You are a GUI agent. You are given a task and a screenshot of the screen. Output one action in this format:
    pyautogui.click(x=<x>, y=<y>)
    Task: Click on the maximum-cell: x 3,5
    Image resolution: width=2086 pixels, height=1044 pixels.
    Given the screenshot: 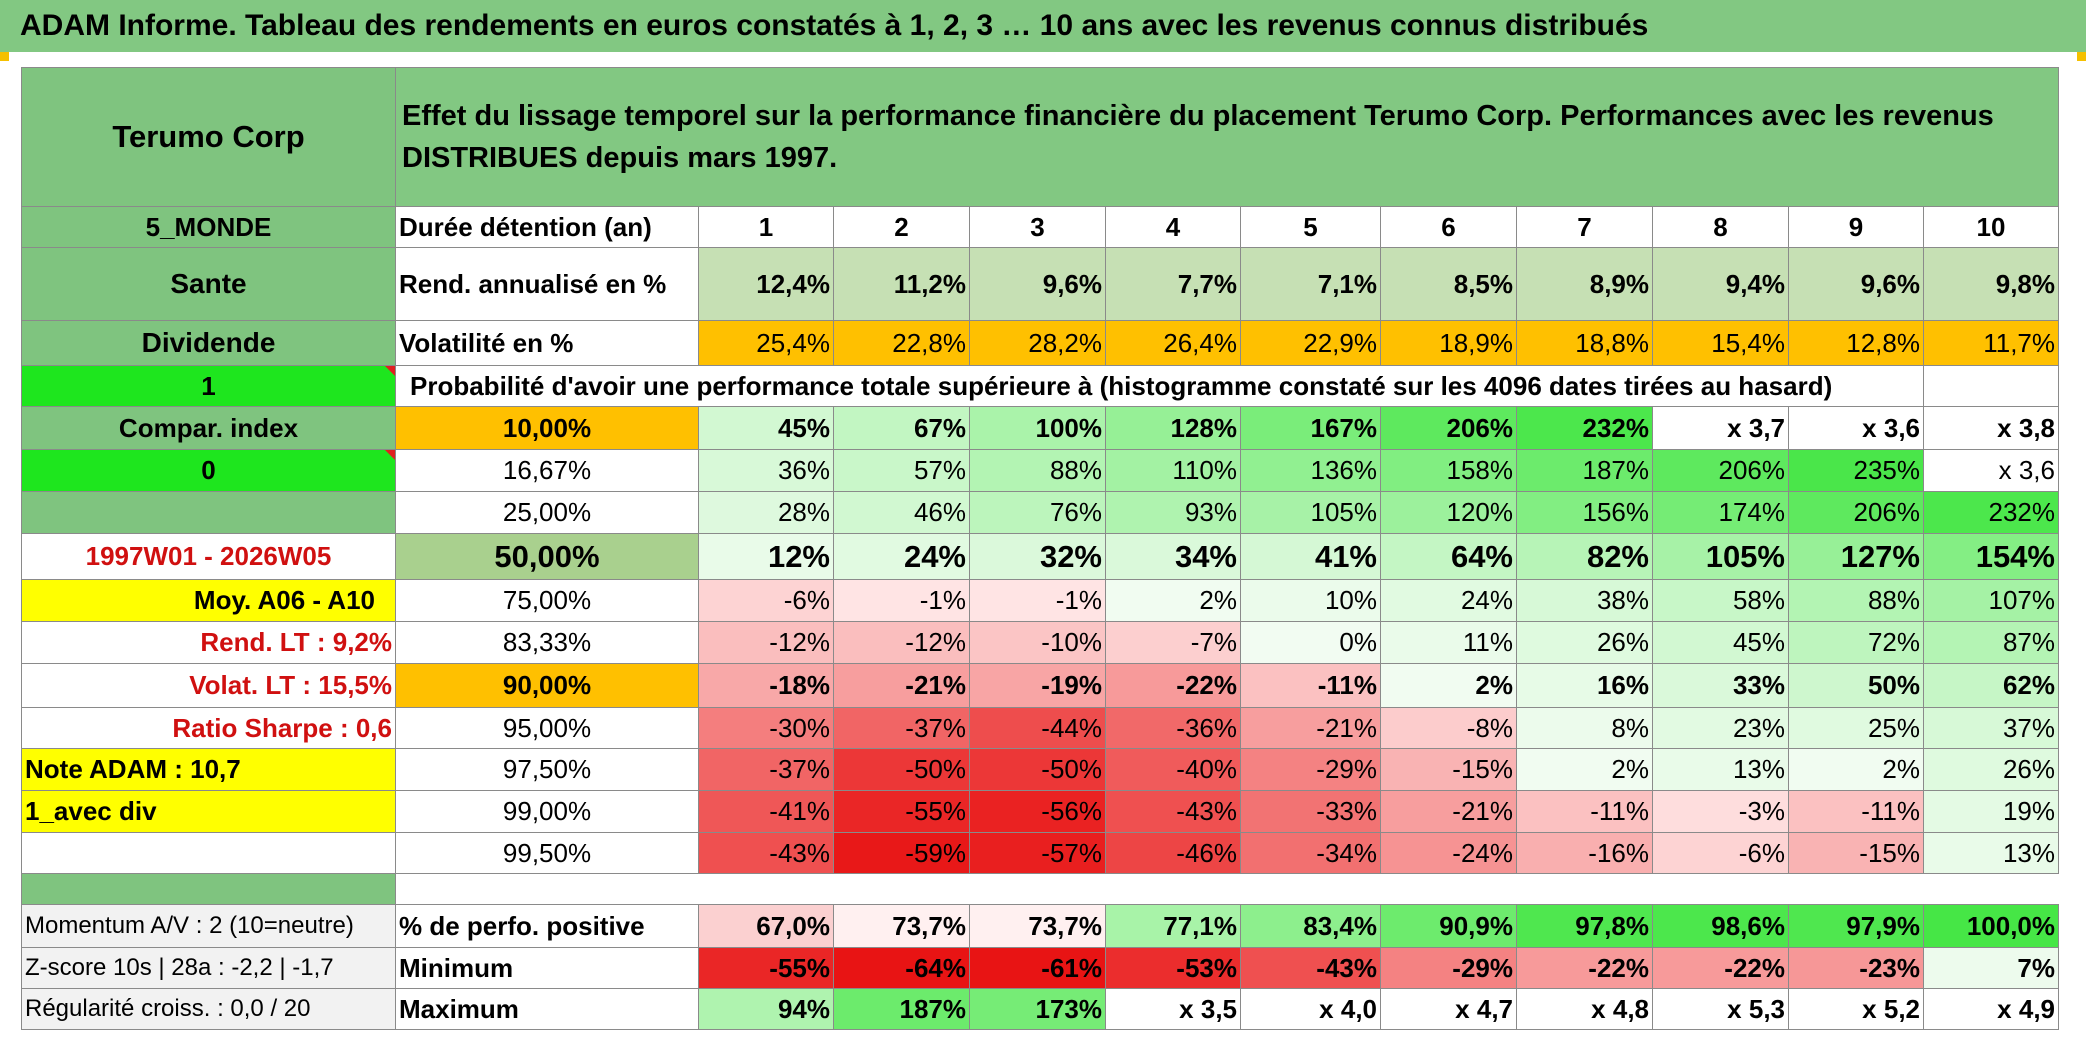 What is the action you would take?
    pyautogui.click(x=1173, y=1009)
    